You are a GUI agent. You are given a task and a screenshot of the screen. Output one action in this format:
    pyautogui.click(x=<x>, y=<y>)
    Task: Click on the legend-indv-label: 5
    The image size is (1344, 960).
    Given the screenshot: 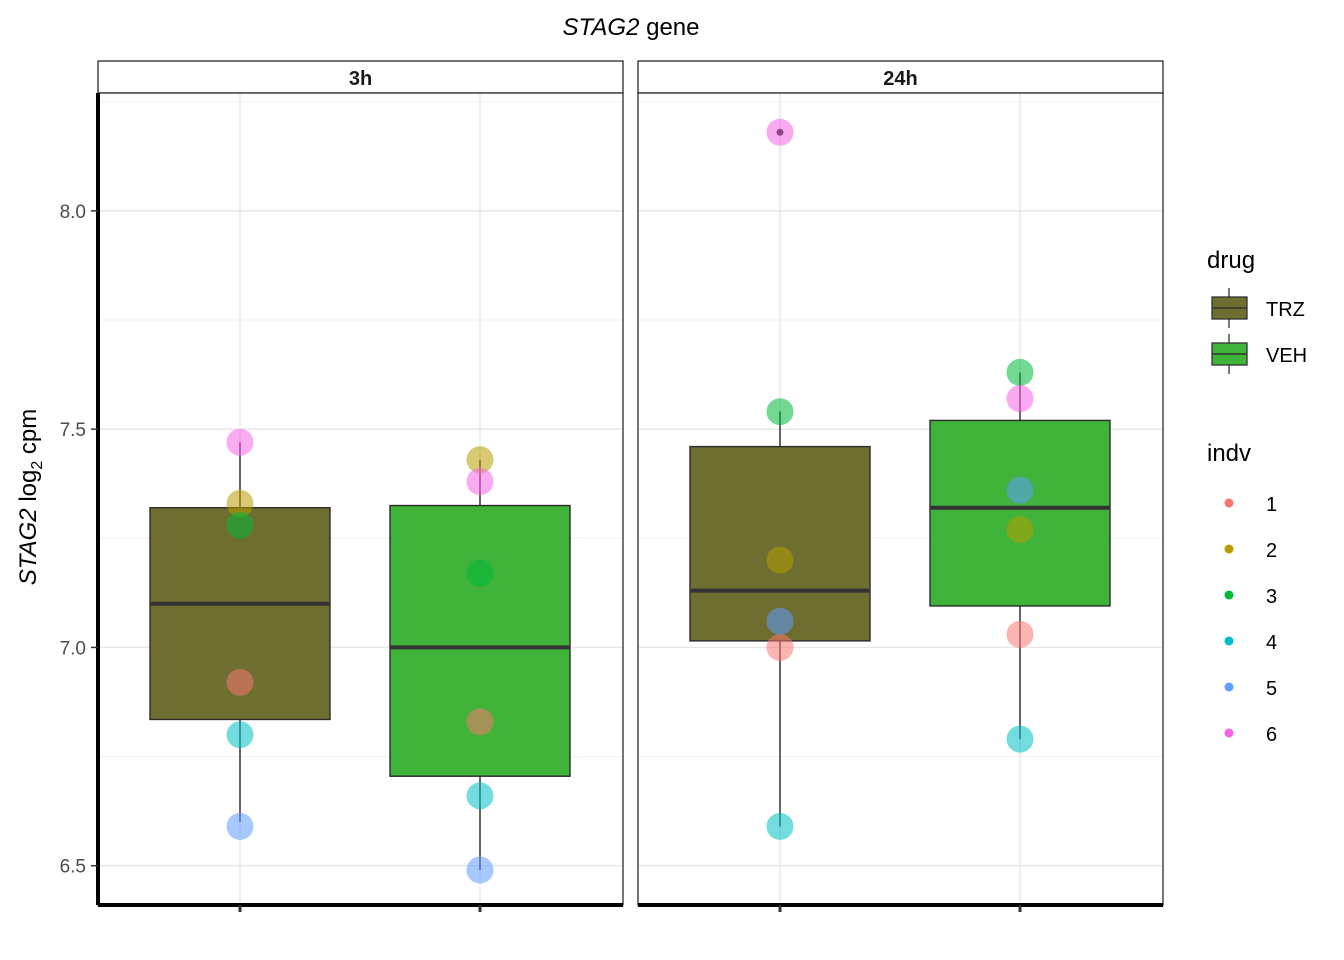 What is the action you would take?
    pyautogui.click(x=1271, y=689)
    